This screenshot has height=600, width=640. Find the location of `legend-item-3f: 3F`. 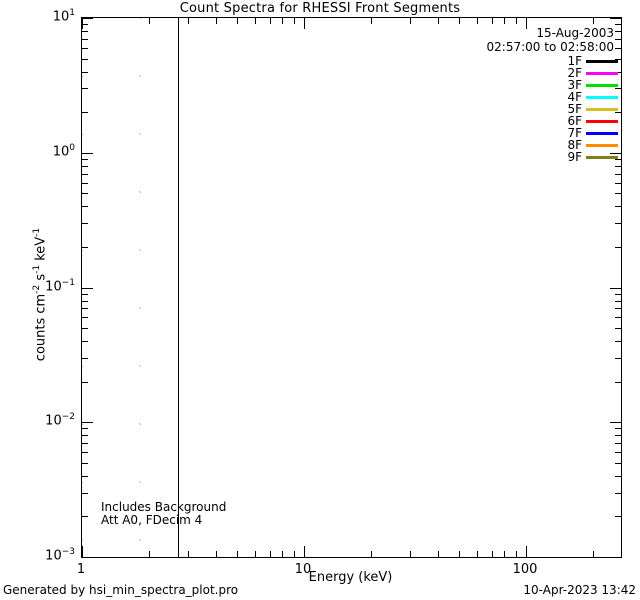

legend-item-3f: 3F is located at coordinates (499, 85).